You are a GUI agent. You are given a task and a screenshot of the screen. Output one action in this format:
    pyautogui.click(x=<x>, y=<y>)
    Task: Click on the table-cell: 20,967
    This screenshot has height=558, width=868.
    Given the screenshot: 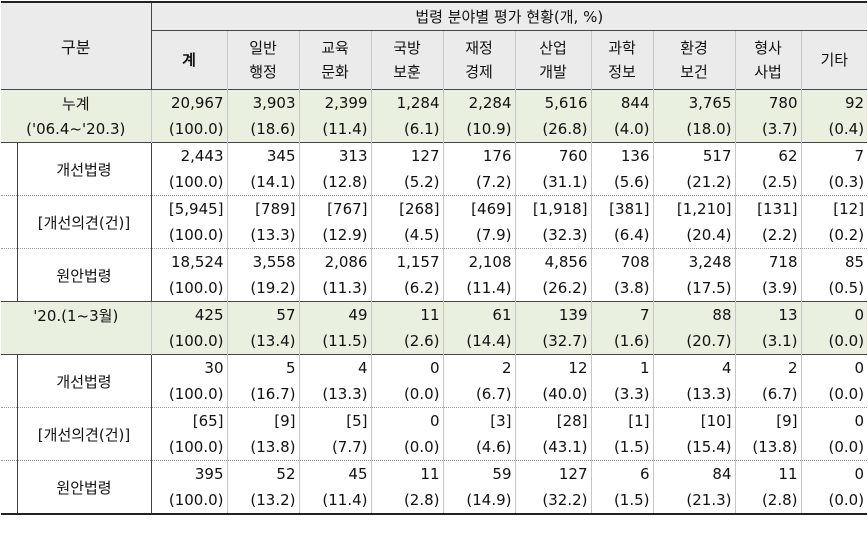 What is the action you would take?
    pyautogui.click(x=189, y=102)
    